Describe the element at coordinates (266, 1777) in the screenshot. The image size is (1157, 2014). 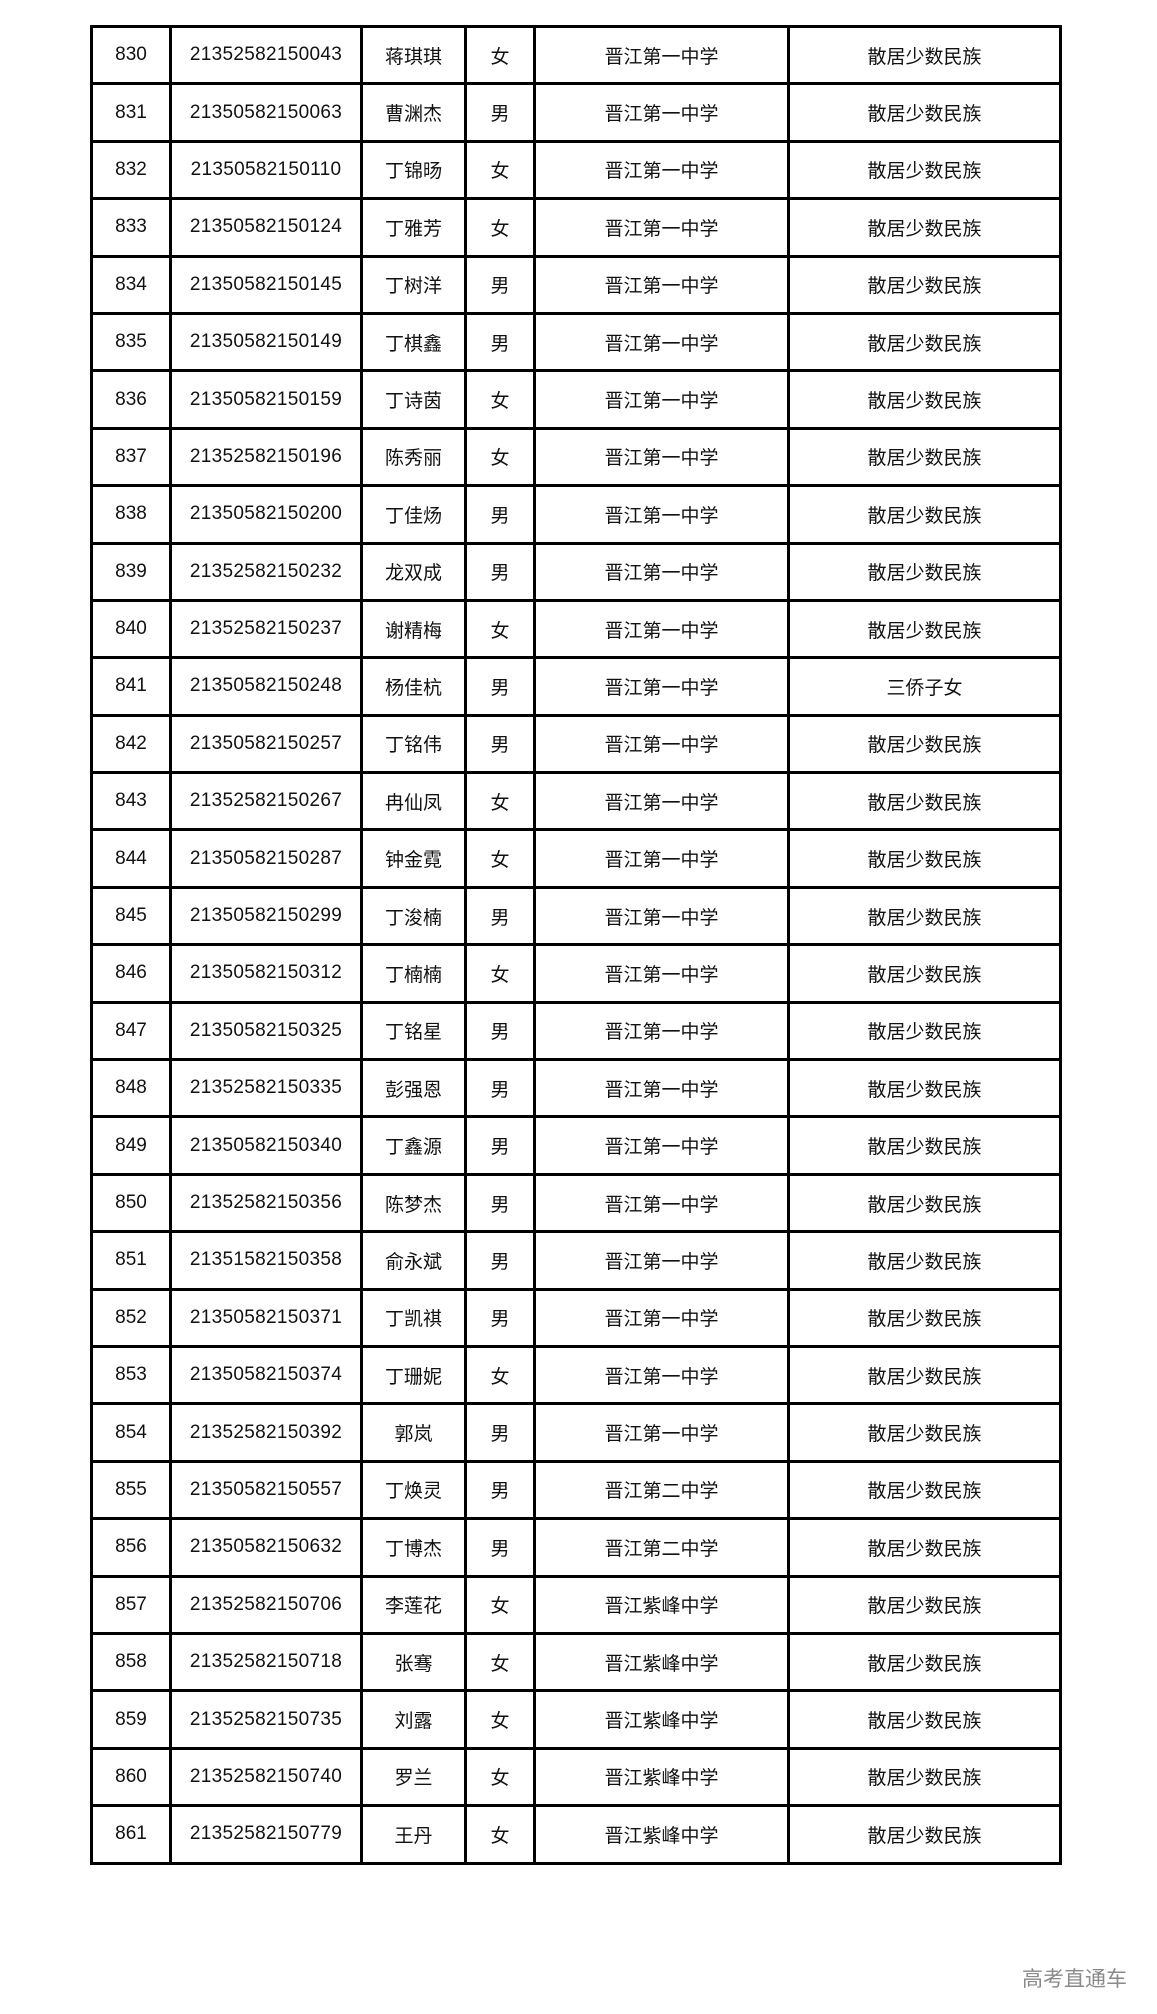
I see `exam-id-cell: 21352582150740` at that location.